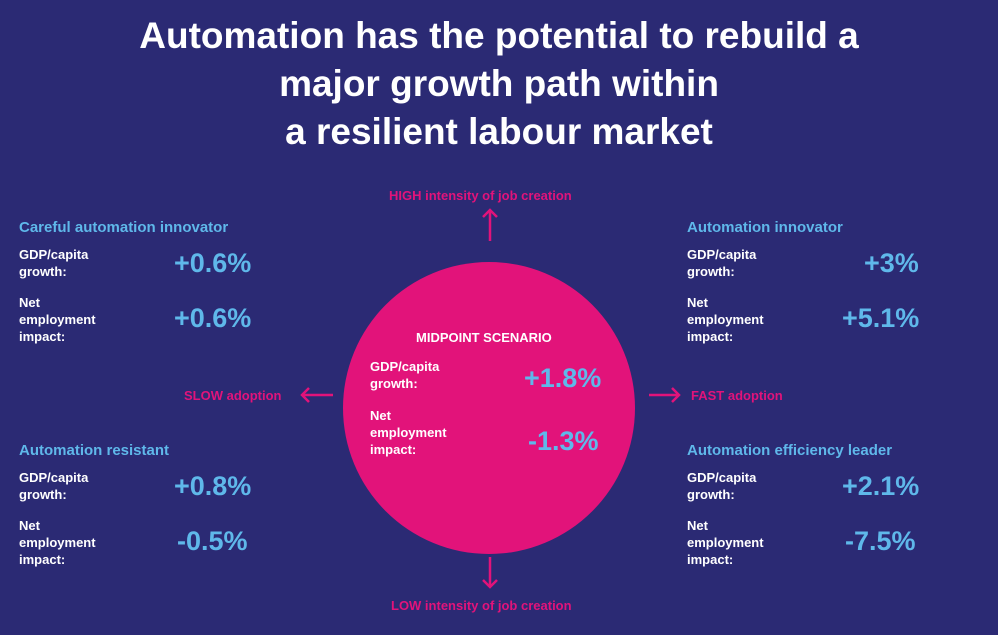 This screenshot has width=998, height=635. Describe the element at coordinates (94, 450) in the screenshot. I see `quadrant-title: Automation resistant` at that location.